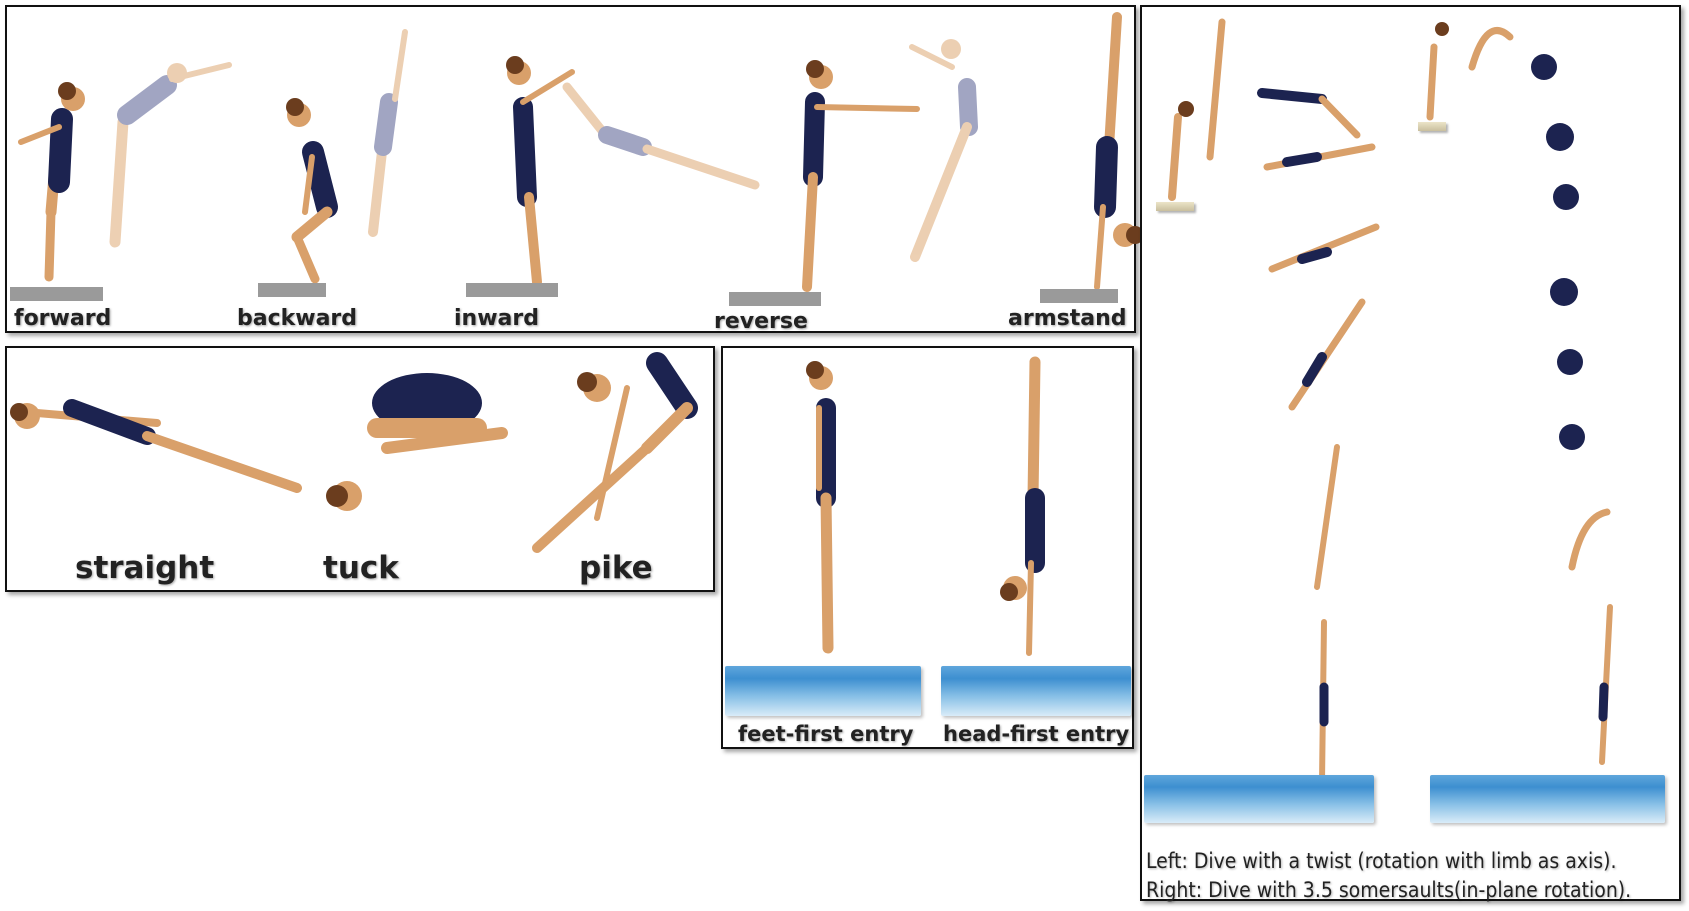 This screenshot has width=1689, height=911. Describe the element at coordinates (361, 568) in the screenshot. I see `label-tuck: tuck` at that location.